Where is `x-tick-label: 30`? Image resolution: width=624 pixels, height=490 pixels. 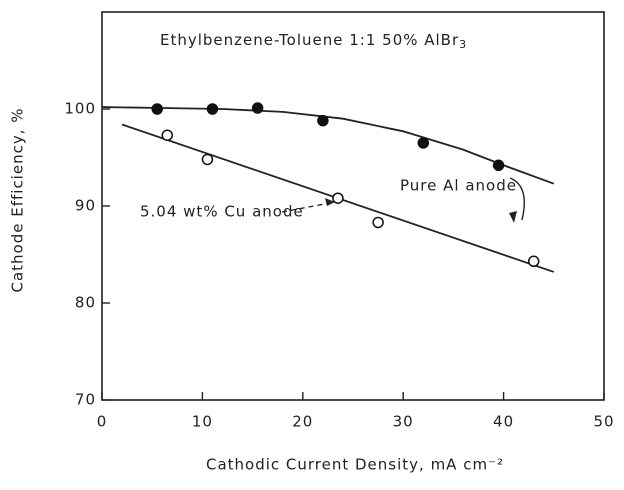 x-tick-label: 30 is located at coordinates (403, 422).